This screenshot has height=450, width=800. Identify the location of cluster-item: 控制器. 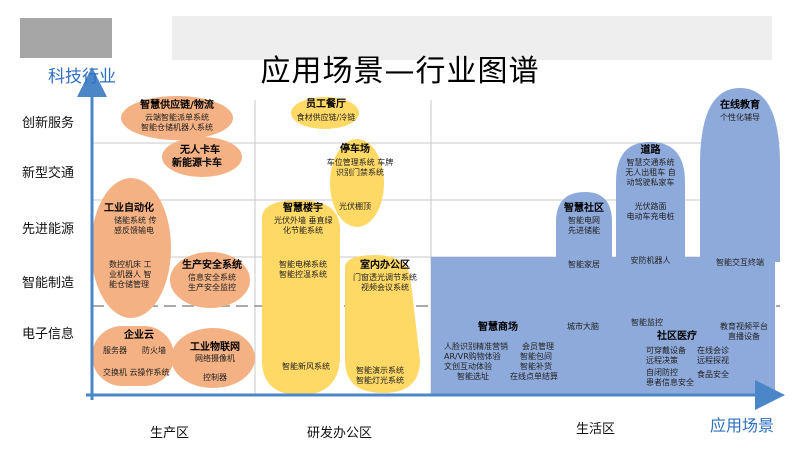
(215, 377).